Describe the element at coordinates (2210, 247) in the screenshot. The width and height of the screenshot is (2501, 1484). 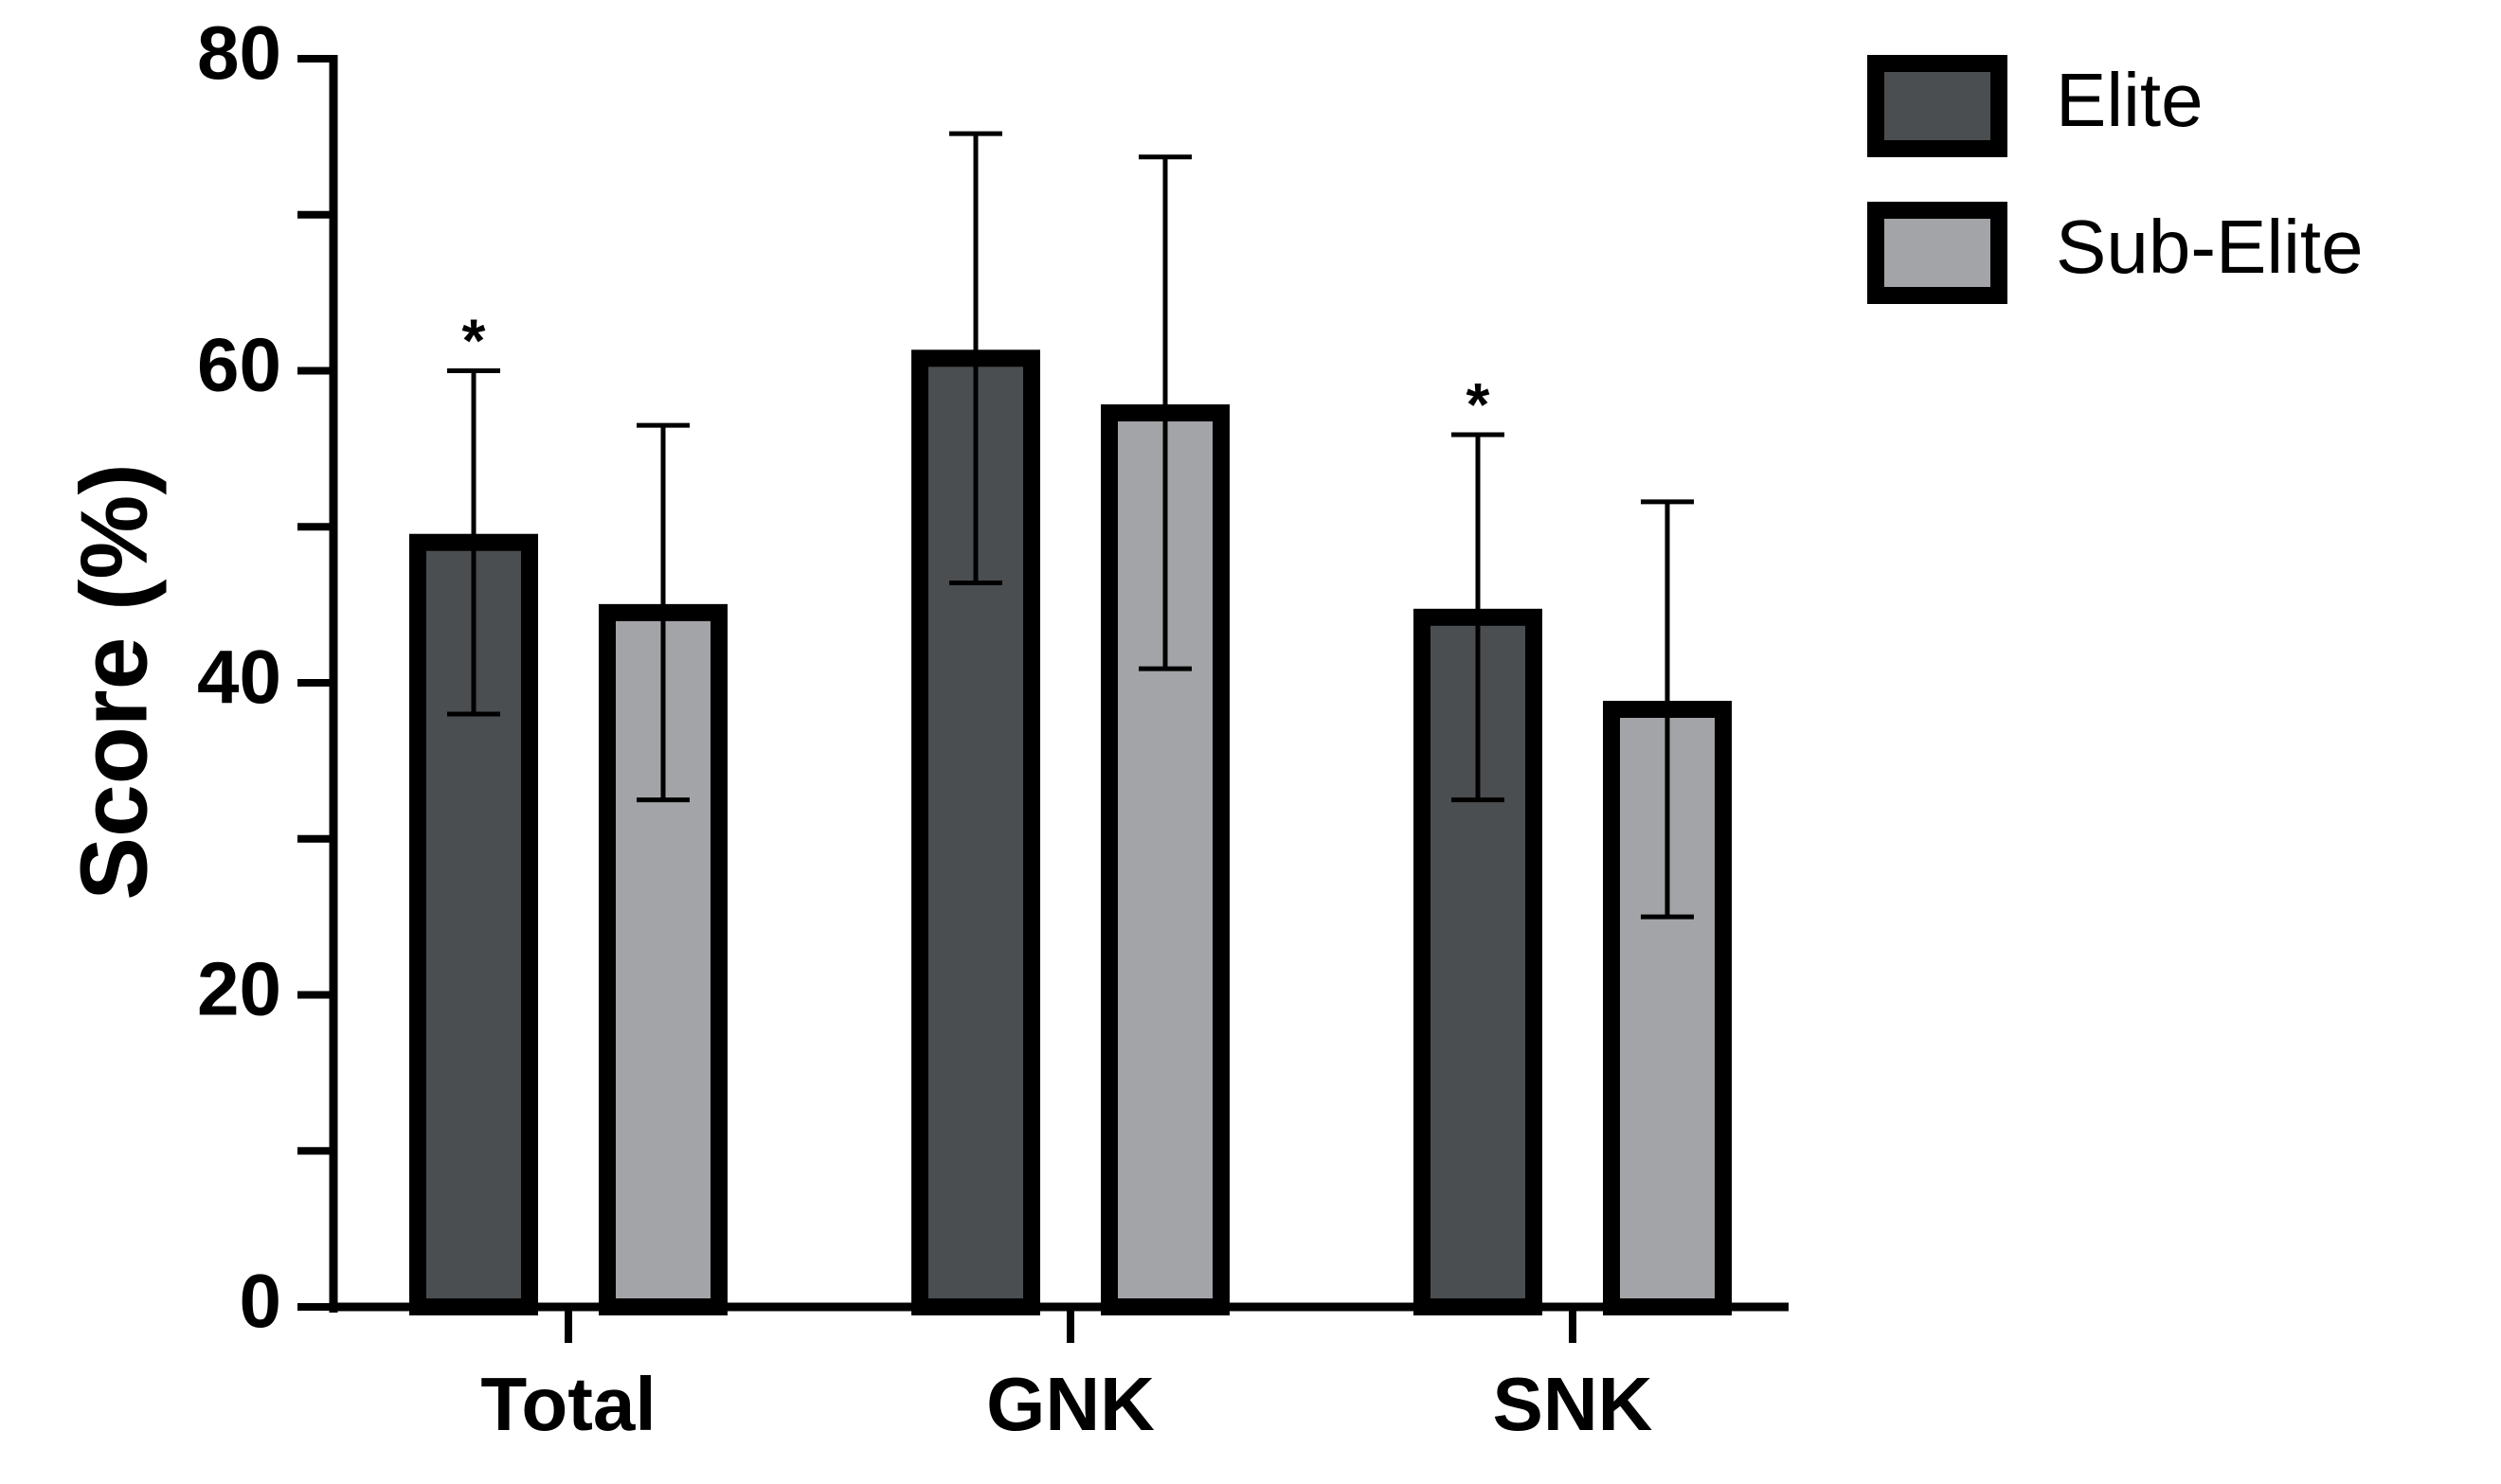
I see `legend-label: Sub-Elite` at that location.